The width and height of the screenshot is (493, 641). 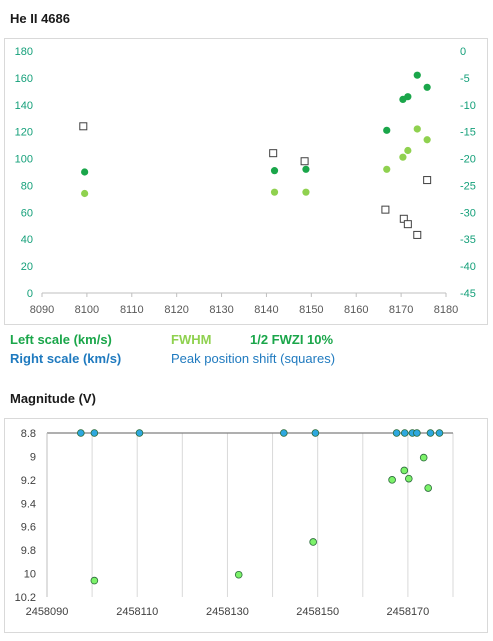 What do you see at coordinates (28, 481) in the screenshot?
I see `y-tick-label: 9.2` at bounding box center [28, 481].